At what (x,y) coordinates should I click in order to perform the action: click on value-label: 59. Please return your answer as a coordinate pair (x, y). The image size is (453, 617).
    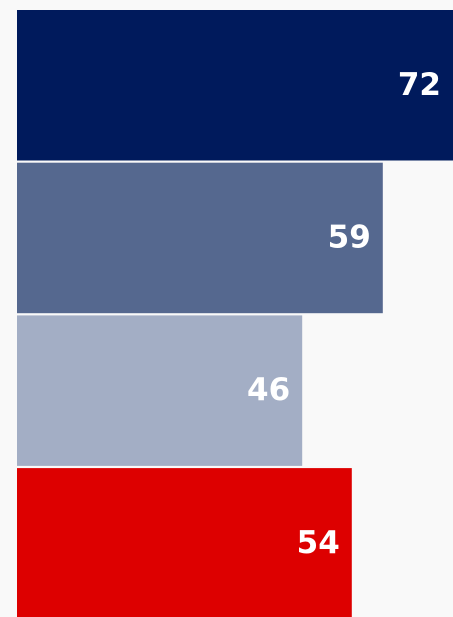
    Looking at the image, I should click on (349, 237).